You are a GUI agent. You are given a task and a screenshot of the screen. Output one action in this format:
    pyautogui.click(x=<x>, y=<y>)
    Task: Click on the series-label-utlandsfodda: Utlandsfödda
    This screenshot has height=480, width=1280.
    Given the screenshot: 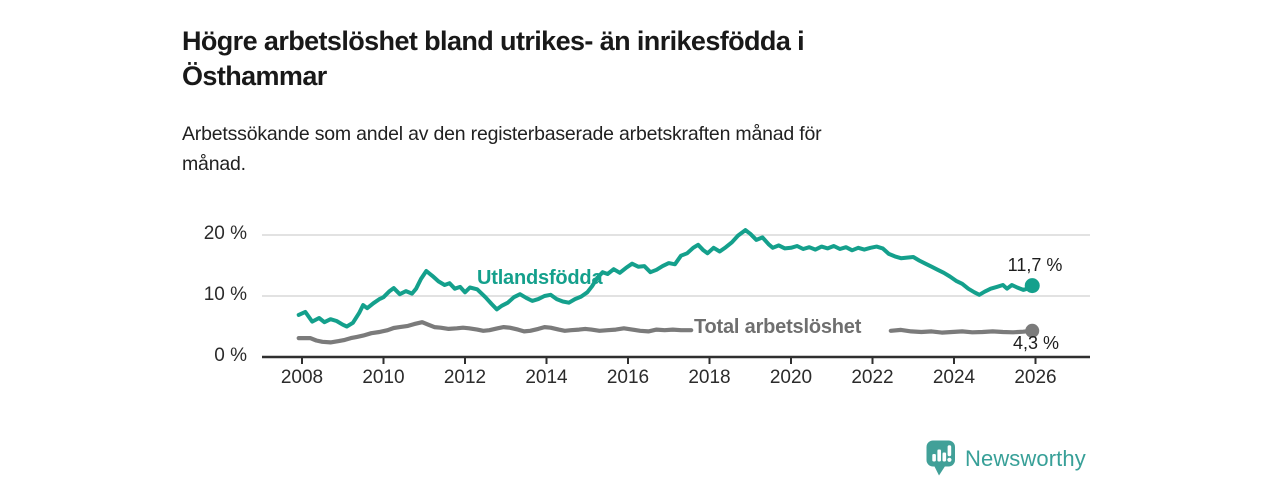 What is the action you would take?
    pyautogui.click(x=540, y=278)
    